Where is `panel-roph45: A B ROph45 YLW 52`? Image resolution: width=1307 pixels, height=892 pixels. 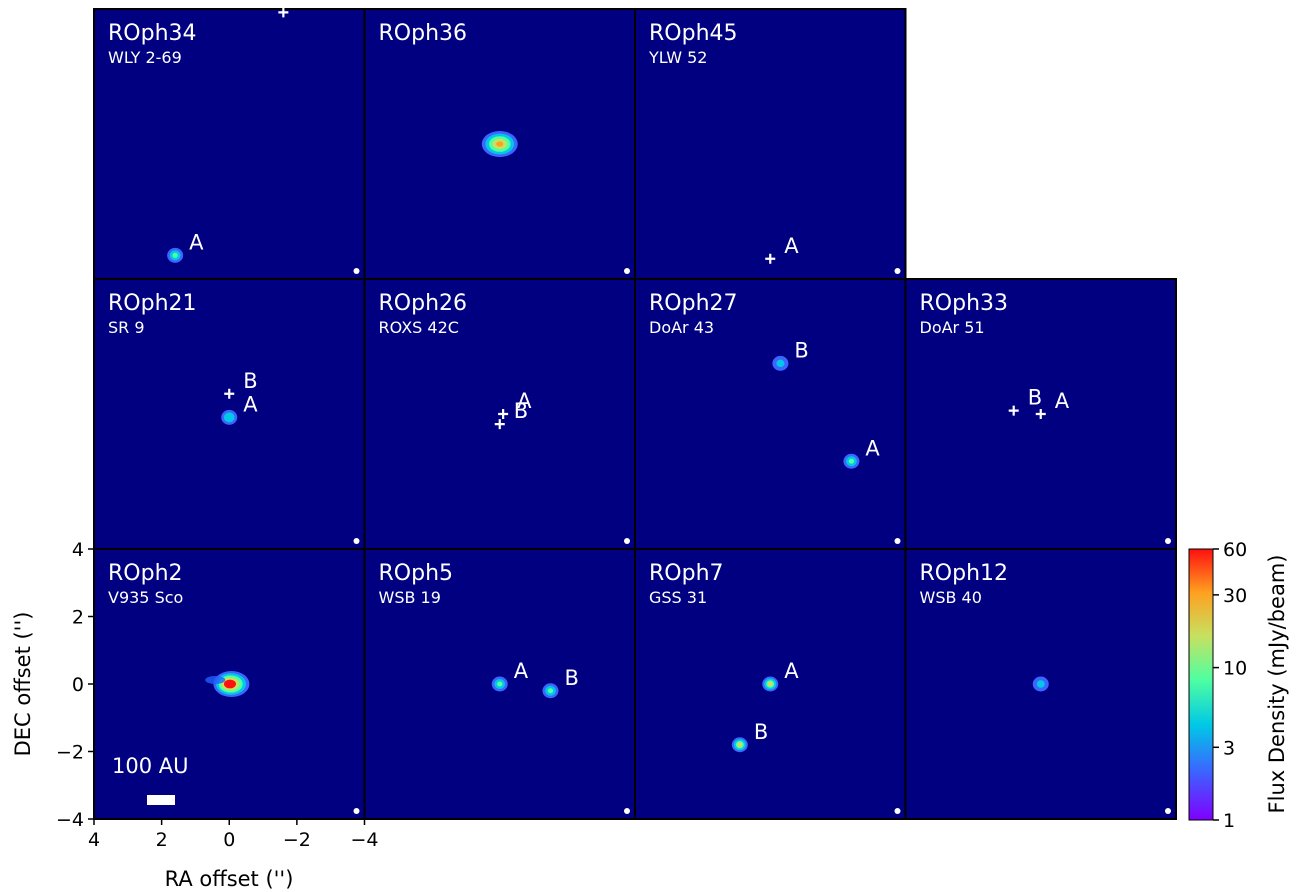
panel-roph45: A B ROph45 YLW 52 is located at coordinates (789, 144).